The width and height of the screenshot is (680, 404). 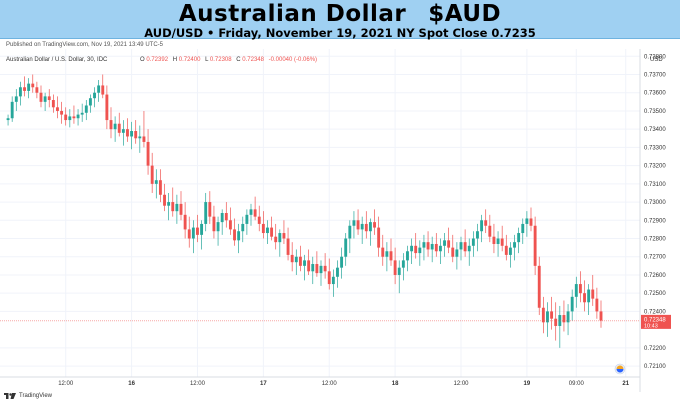 What do you see at coordinates (320, 381) in the screenshot?
I see `time-axis: 12:00 16 12:00 17 12:00 18 12:00 19 09:00 21` at bounding box center [320, 381].